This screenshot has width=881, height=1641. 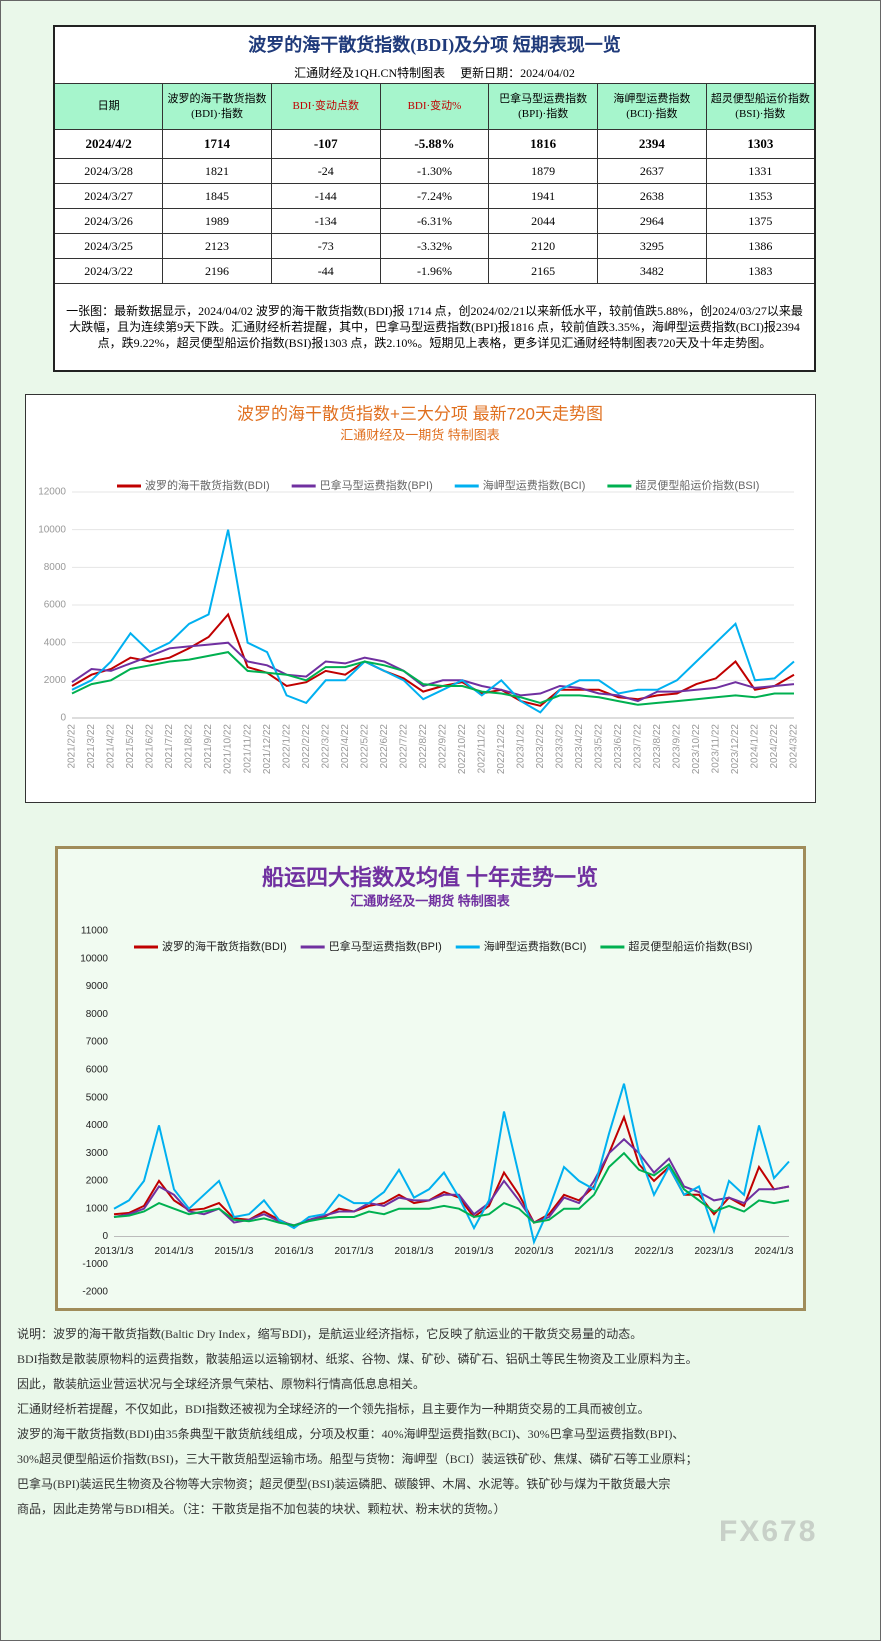 I want to click on x-tick-label: 2022/7/22, so click(x=403, y=746).